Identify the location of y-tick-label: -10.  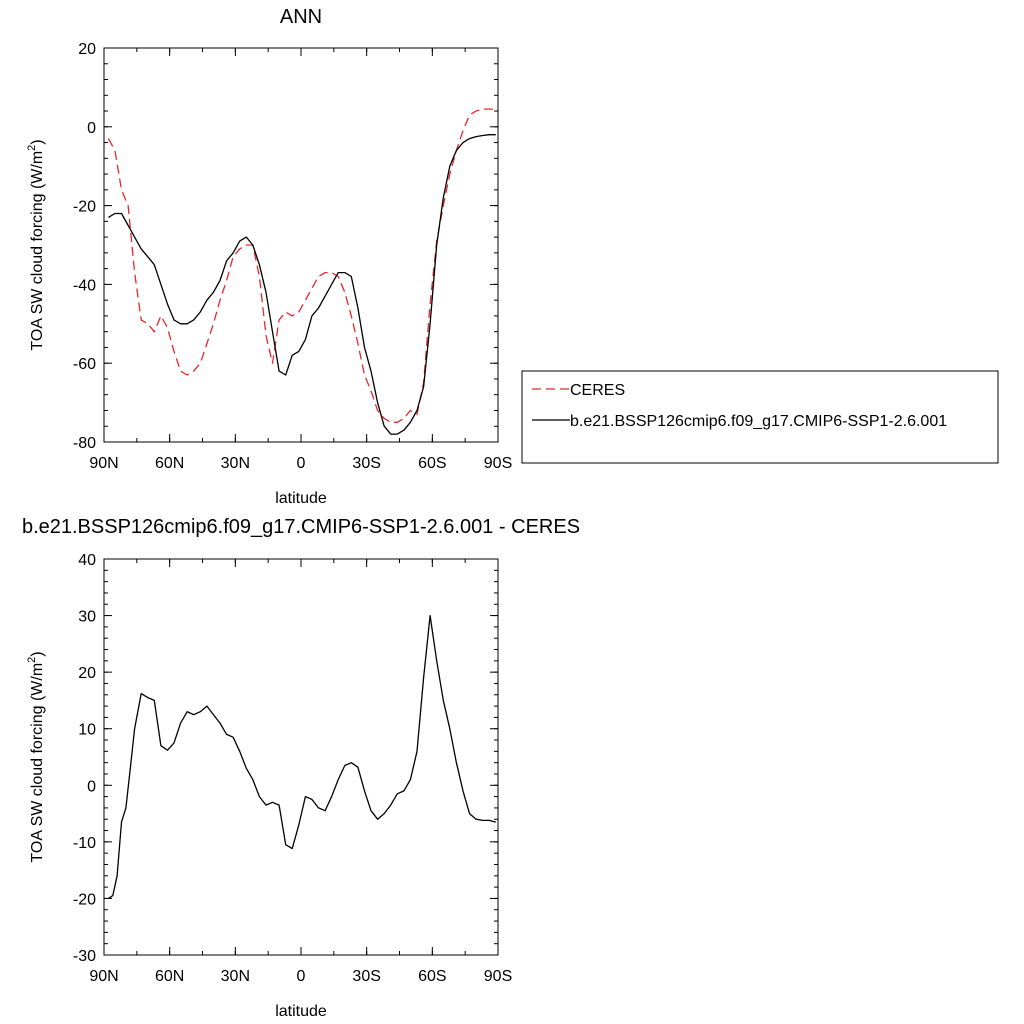
(84, 843).